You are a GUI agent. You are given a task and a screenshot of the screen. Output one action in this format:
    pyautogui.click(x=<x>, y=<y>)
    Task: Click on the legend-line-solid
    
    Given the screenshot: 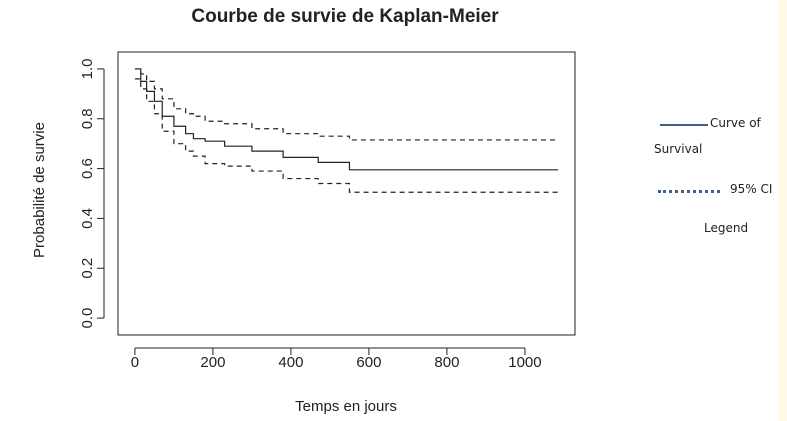 What is the action you would take?
    pyautogui.click(x=684, y=125)
    